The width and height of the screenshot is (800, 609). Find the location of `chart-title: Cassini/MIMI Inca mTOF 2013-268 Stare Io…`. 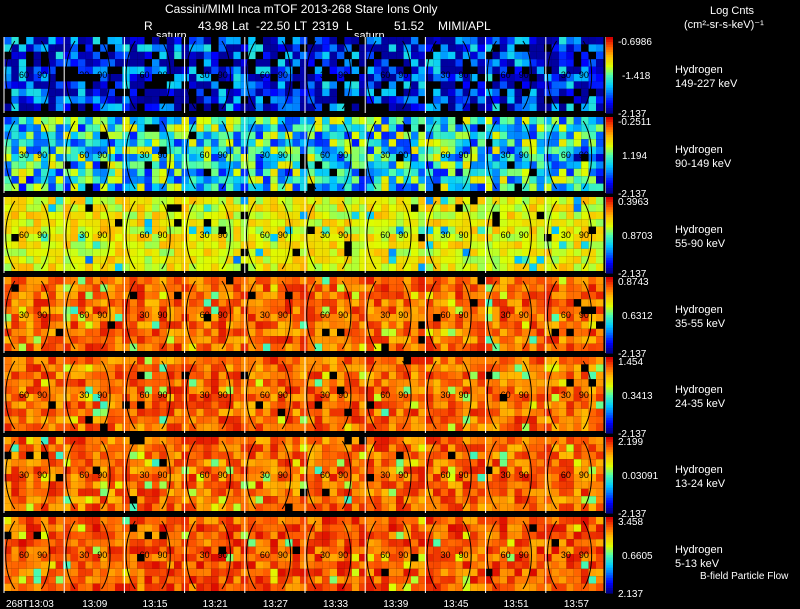

chart-title: Cassini/MIMI Inca mTOF 2013-268 Stare Io… is located at coordinates (301, 9).